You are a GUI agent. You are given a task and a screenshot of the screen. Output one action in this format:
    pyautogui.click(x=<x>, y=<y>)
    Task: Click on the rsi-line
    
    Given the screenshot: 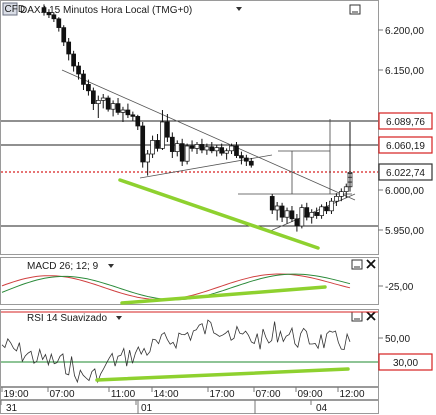 What is the action you would take?
    pyautogui.click(x=176, y=351)
    